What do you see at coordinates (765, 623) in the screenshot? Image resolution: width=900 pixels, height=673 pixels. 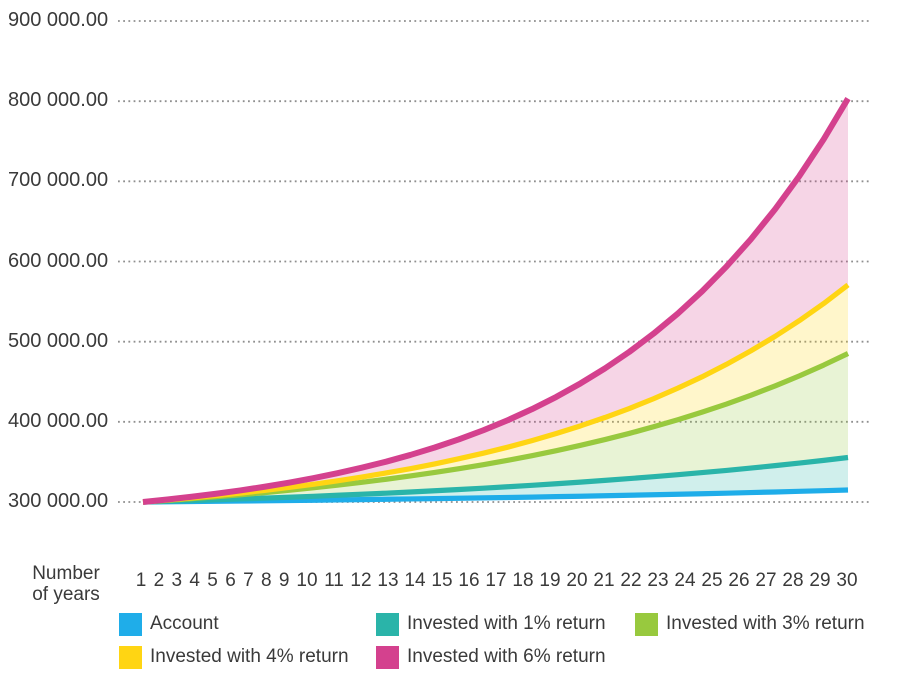 I see `legend-label: Invested with 3% return` at bounding box center [765, 623].